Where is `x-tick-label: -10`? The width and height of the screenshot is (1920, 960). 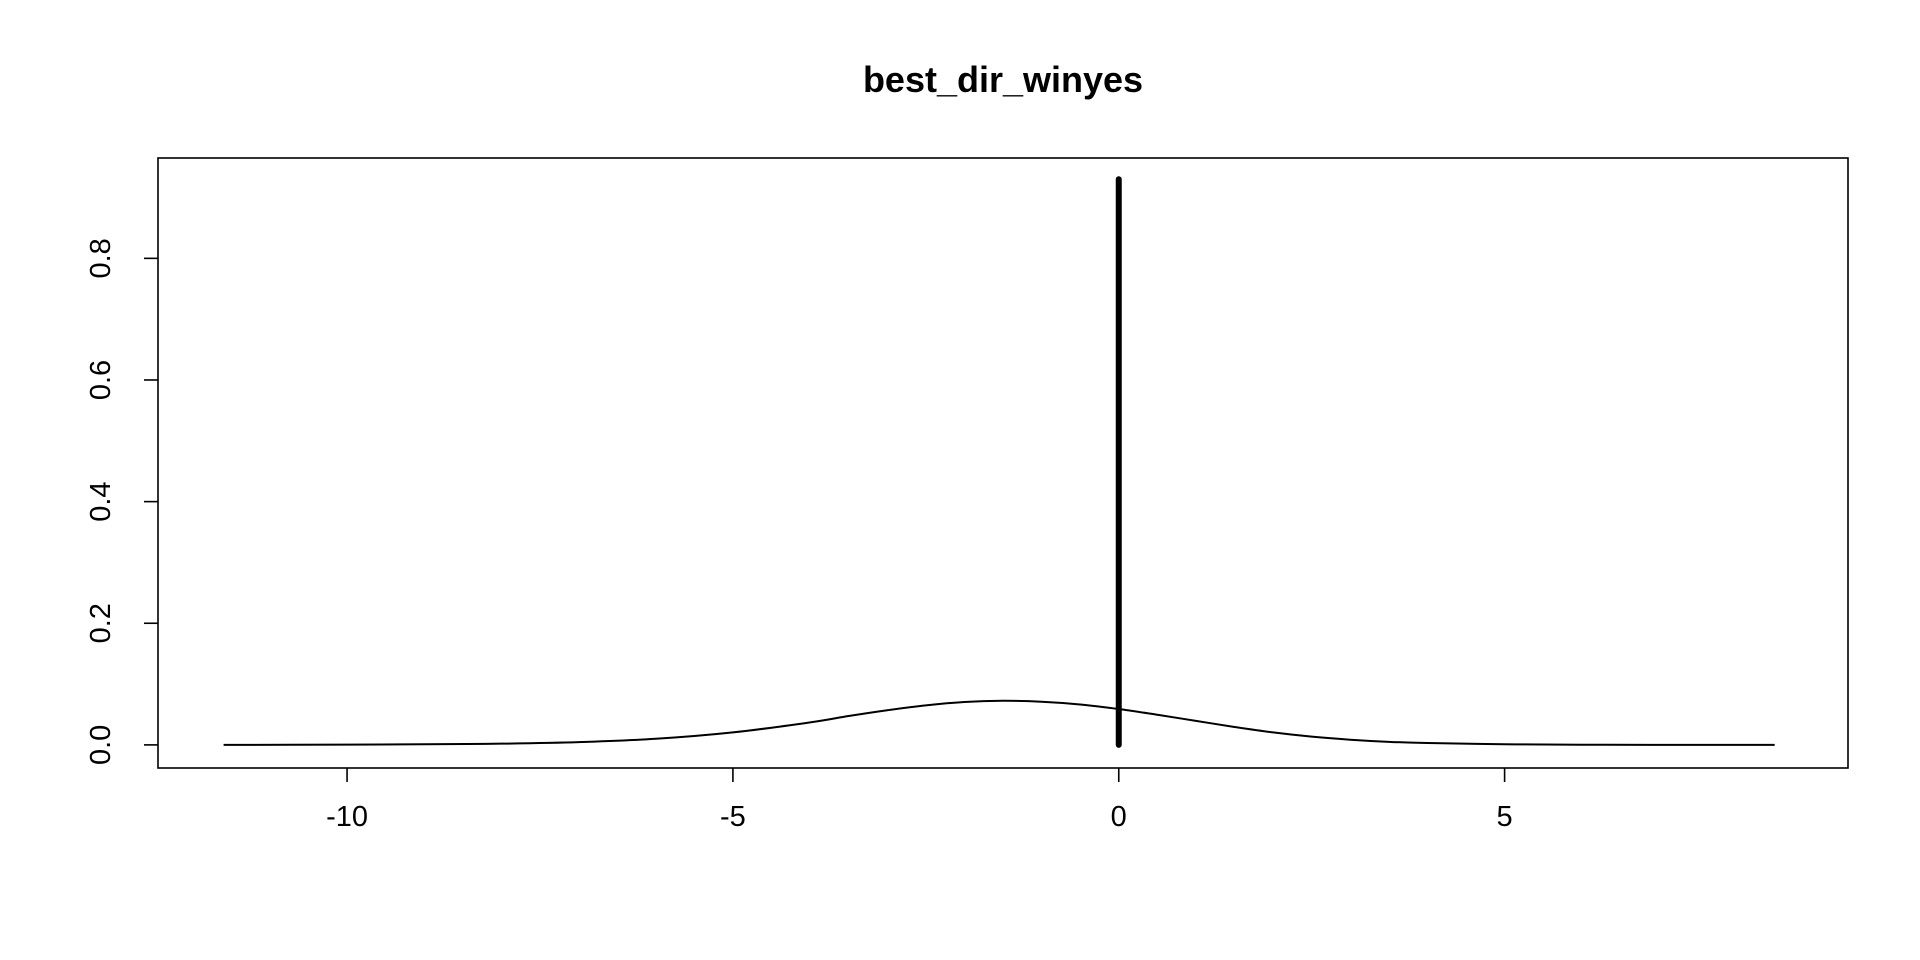
x-tick-label: -10 is located at coordinates (347, 817).